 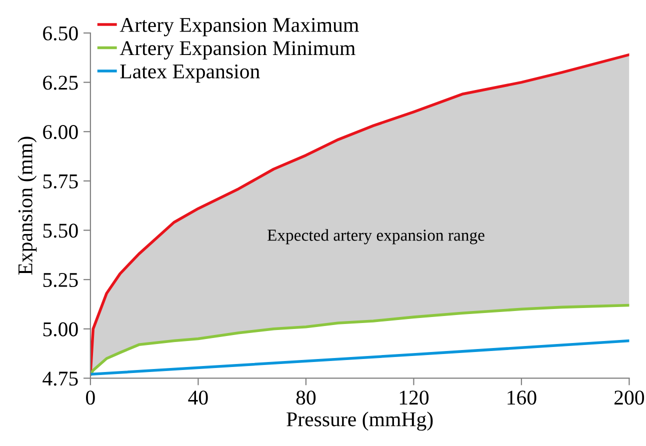 I want to click on legend-label: Latex Expansion, so click(x=190, y=73).